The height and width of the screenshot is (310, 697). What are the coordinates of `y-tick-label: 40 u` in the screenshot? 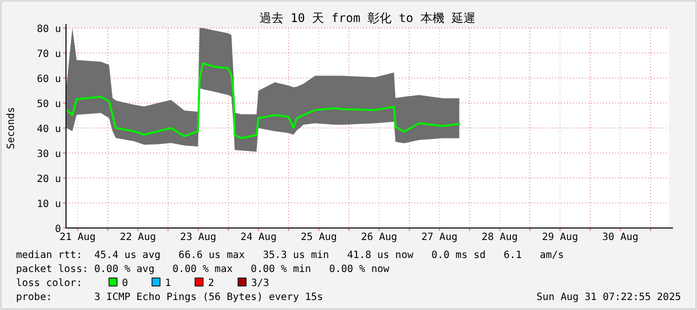 It's located at (48, 129).